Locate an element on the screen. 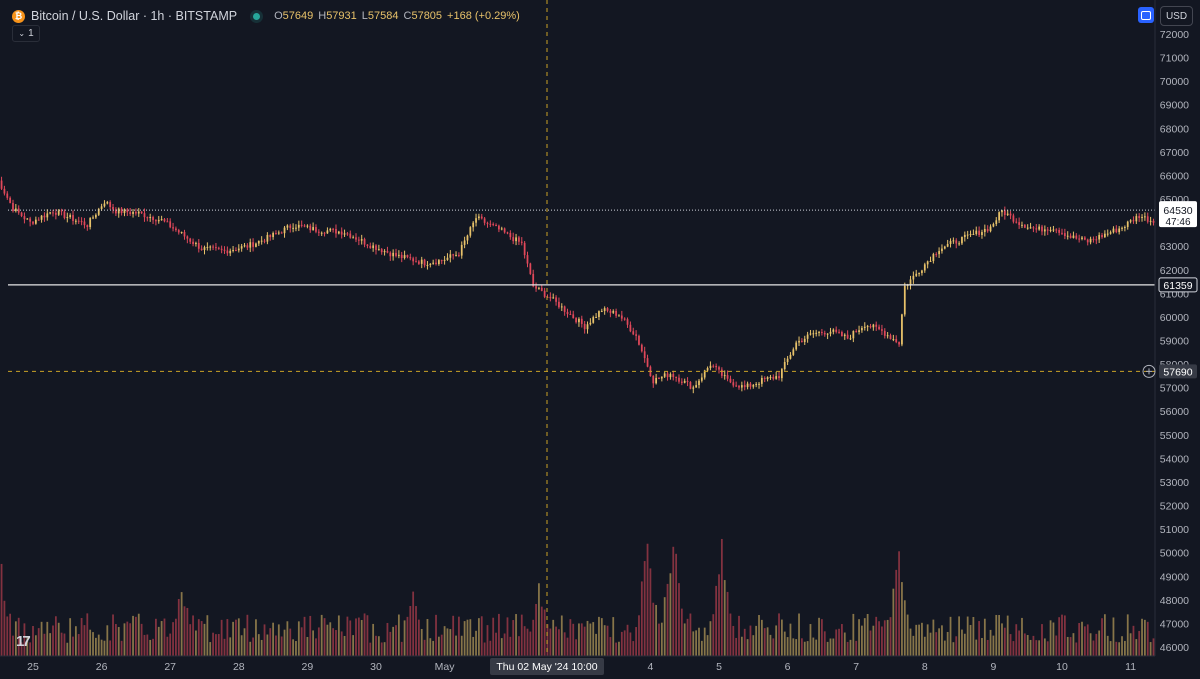 This screenshot has width=1200, height=679. time-tick-label: 11 is located at coordinates (1130, 667).